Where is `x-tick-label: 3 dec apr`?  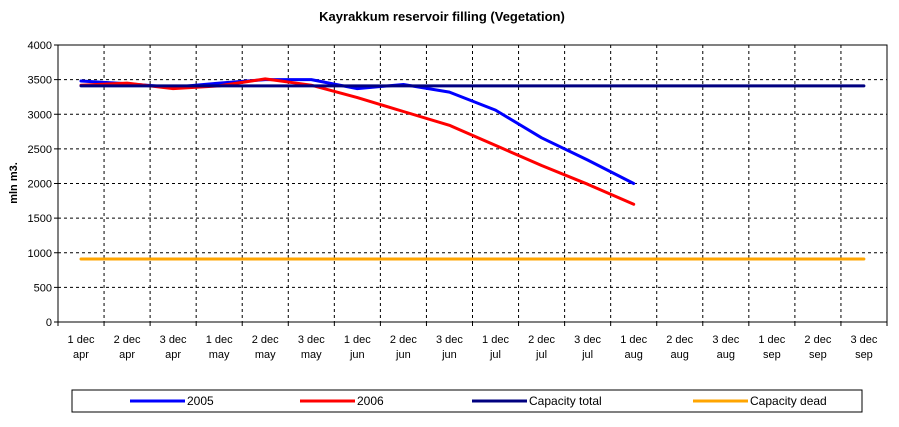
x-tick-label: 3 dec apr is located at coordinates (173, 347).